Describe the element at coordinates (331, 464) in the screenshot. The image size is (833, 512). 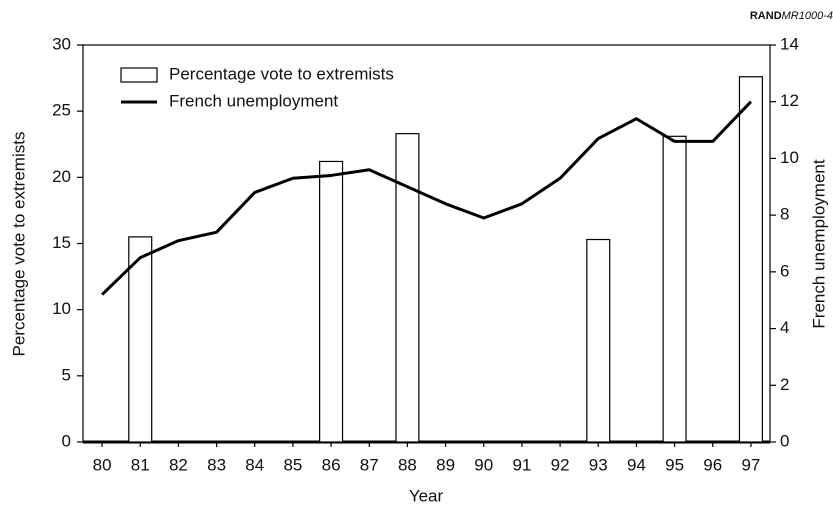
I see `x-tick-label: 86` at that location.